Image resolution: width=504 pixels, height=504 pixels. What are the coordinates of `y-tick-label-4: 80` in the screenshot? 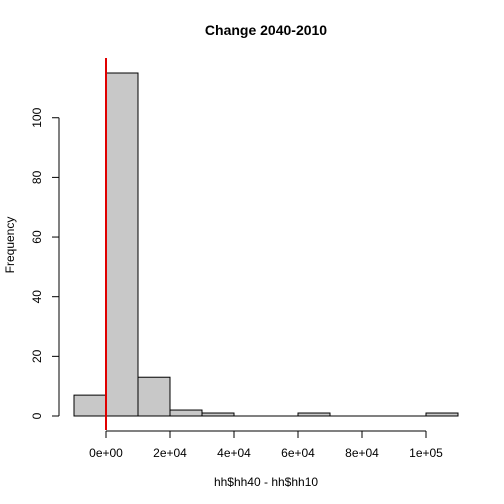 It's located at (37, 177).